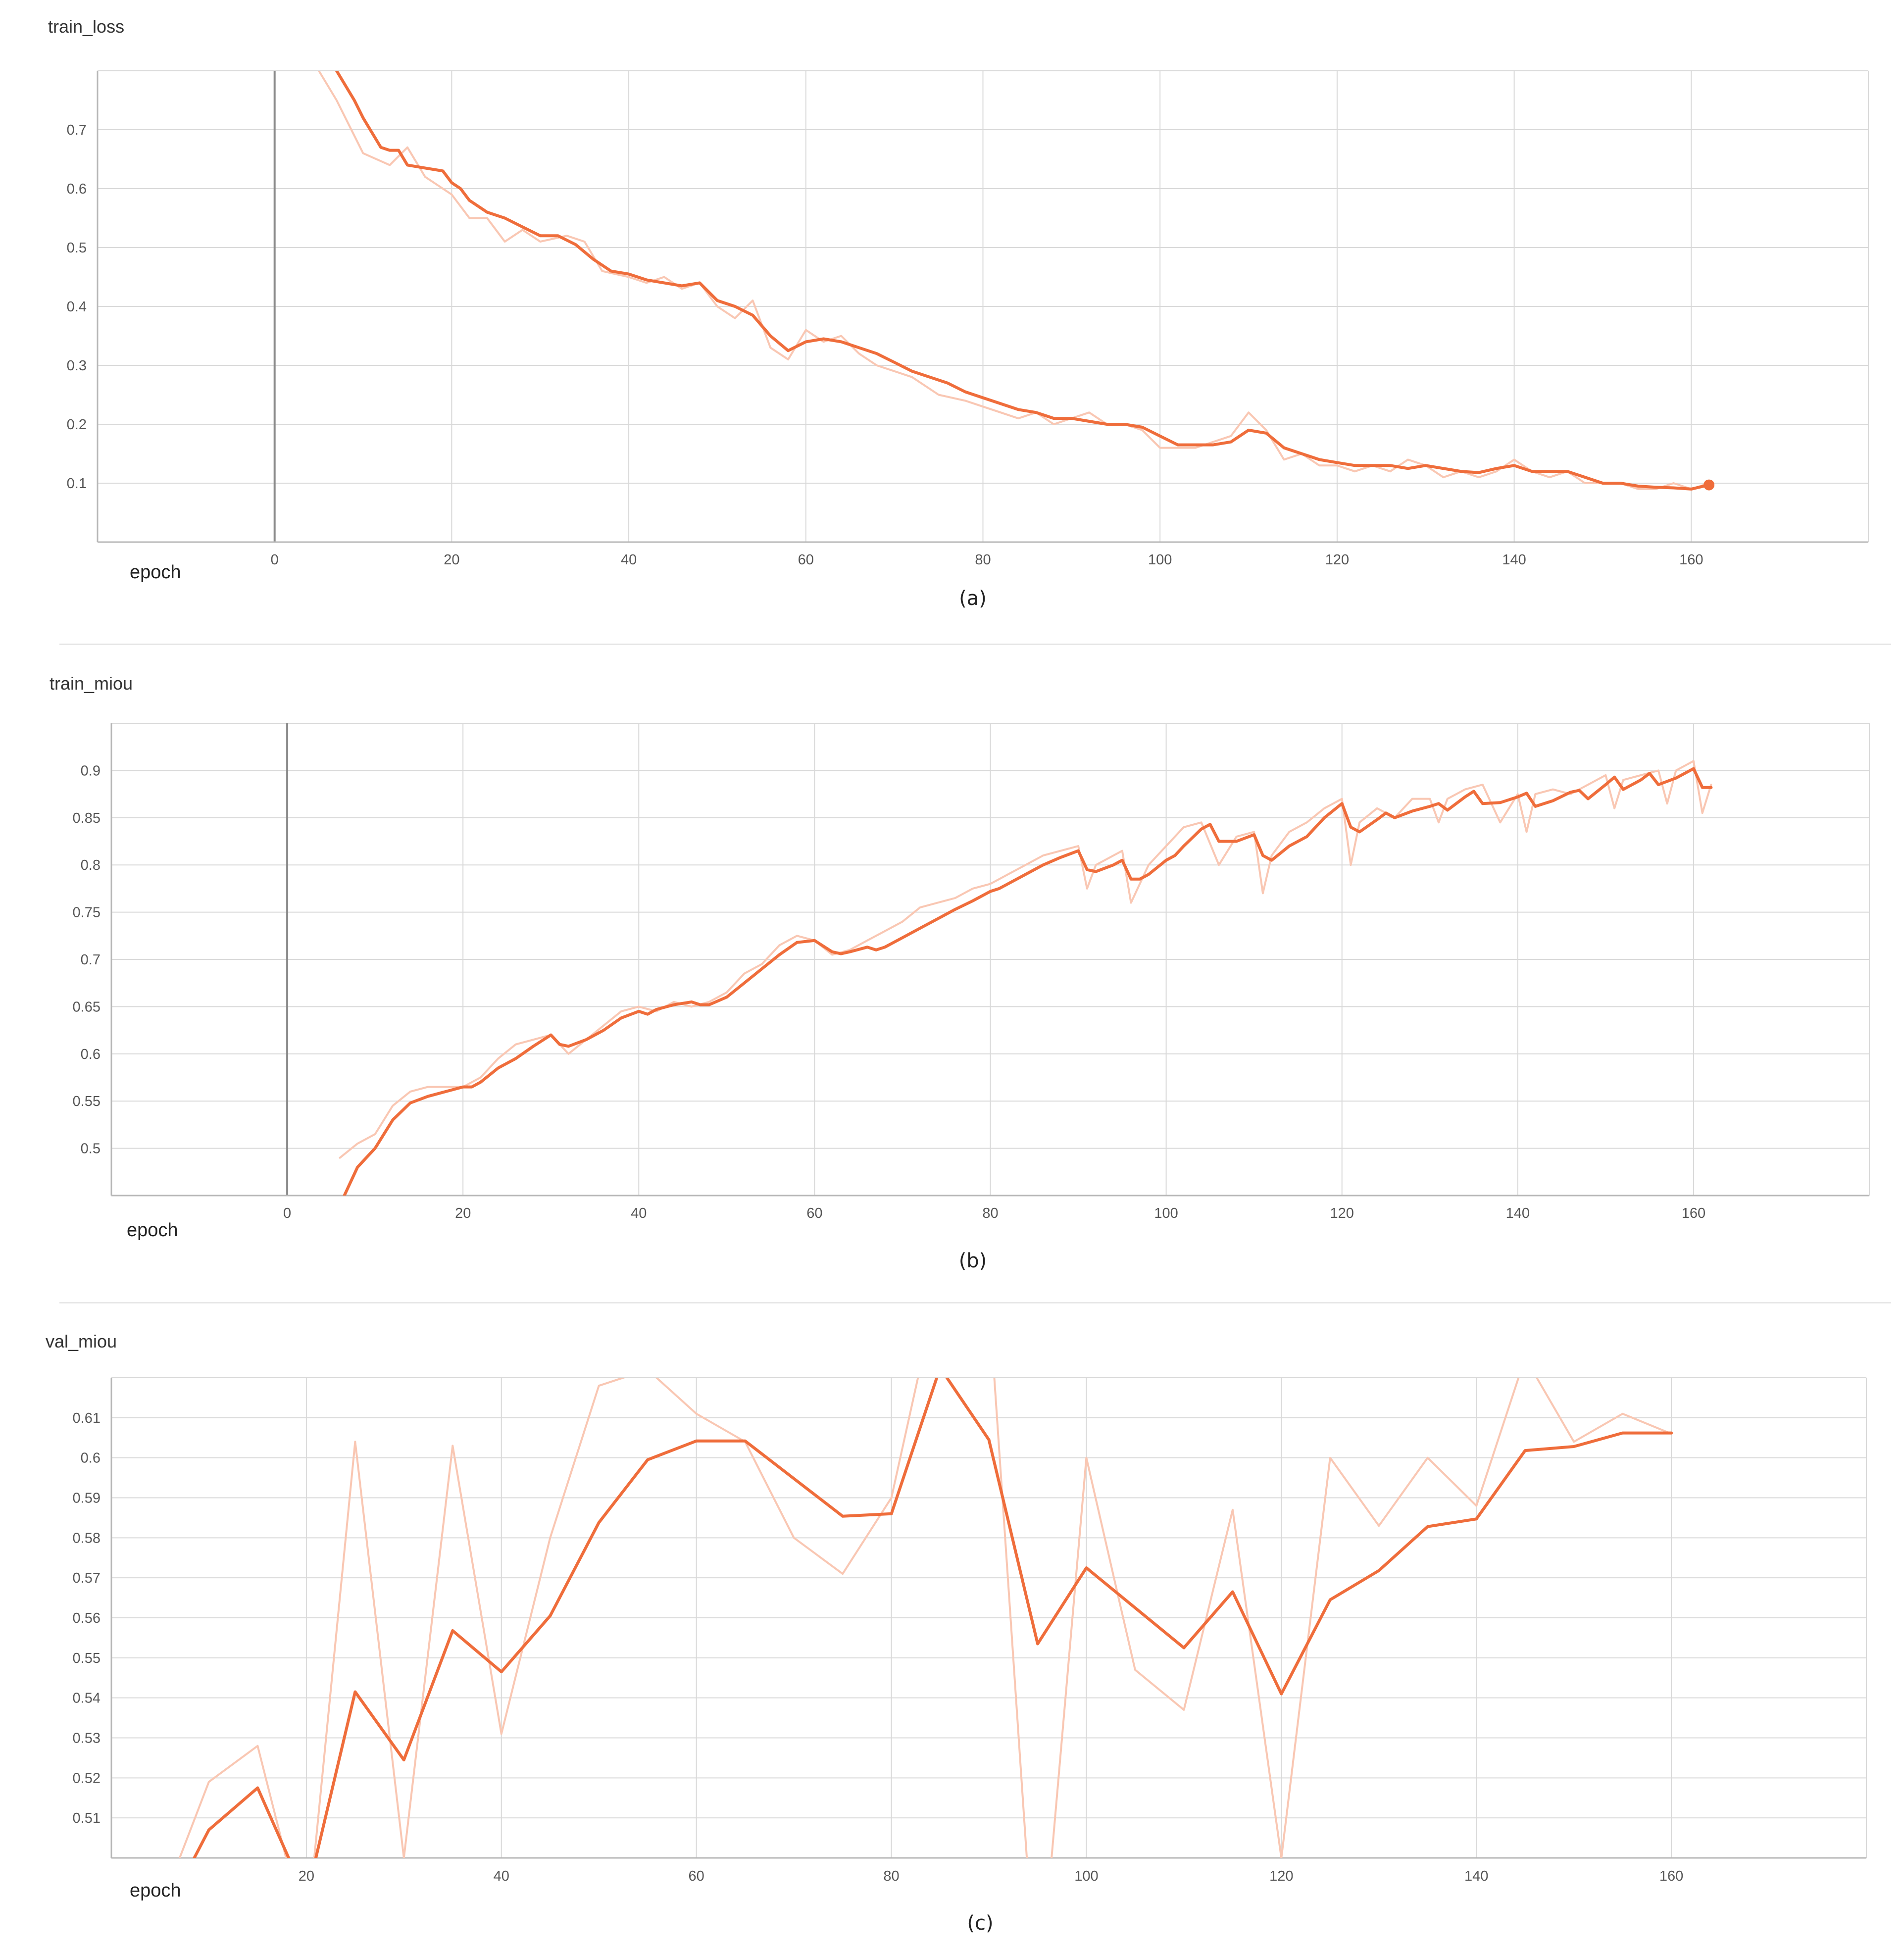  Describe the element at coordinates (86, 1818) in the screenshot. I see `y-tick-label: 0.51` at that location.